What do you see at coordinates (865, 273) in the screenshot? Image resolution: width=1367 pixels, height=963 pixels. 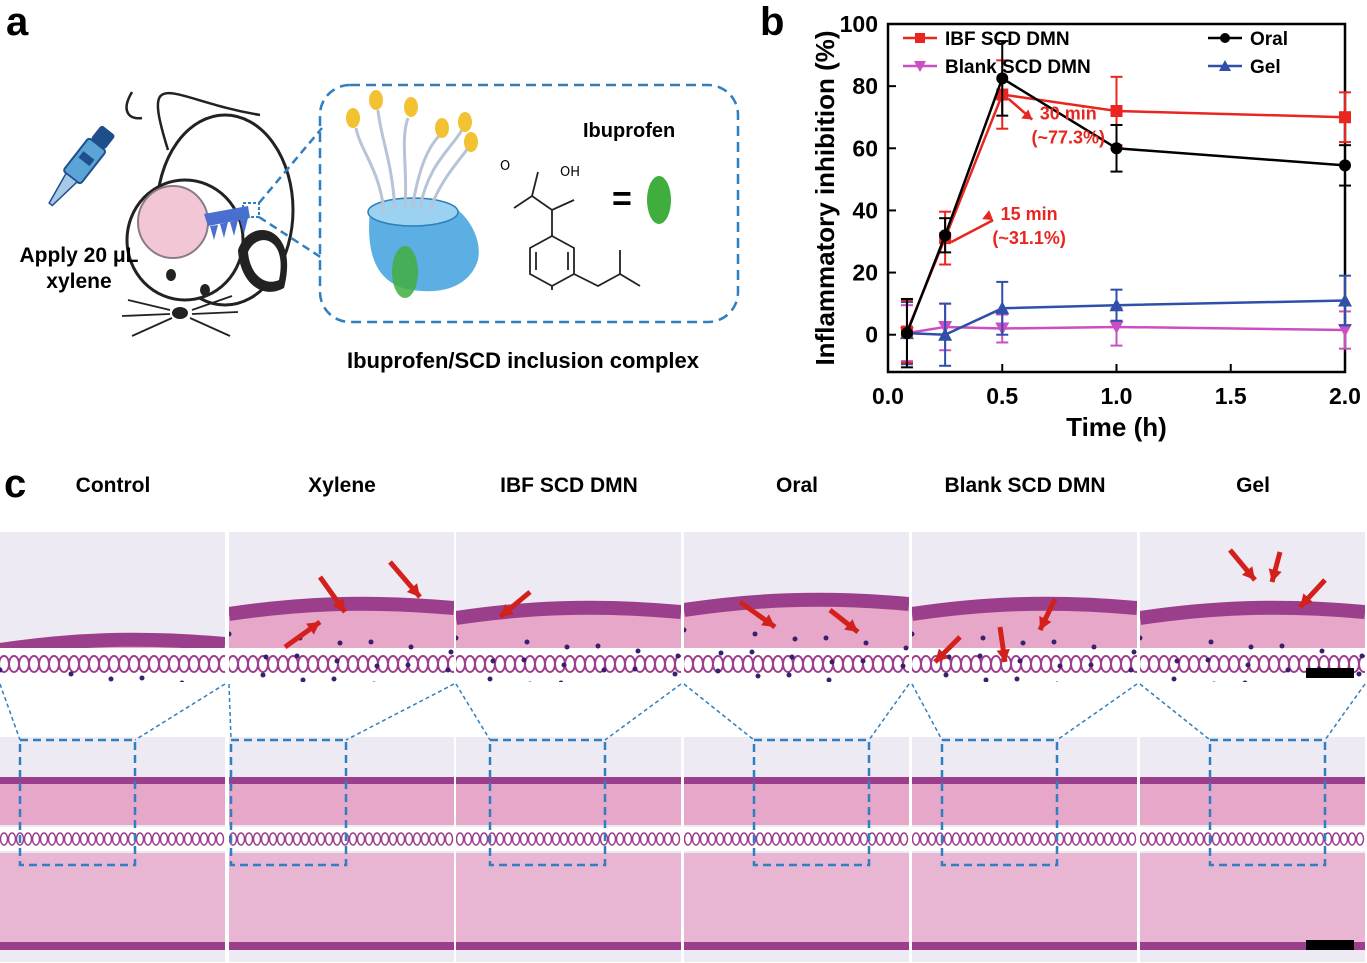 I see `y-tick-label: 20` at bounding box center [865, 273].